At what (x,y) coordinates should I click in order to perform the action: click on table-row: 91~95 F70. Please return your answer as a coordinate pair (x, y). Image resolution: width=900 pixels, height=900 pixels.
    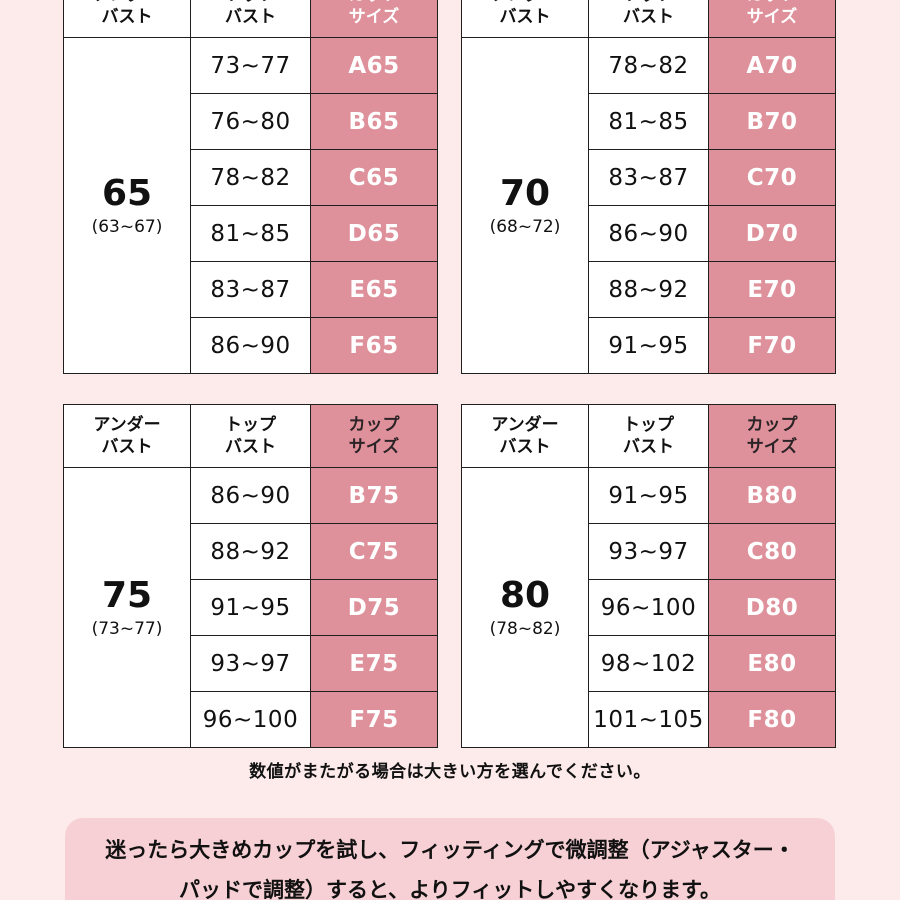
    Looking at the image, I should click on (649, 345).